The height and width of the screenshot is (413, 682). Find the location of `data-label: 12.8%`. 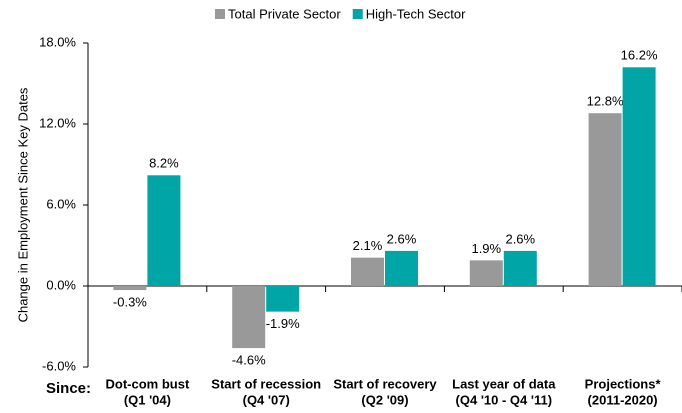

data-label: 12.8% is located at coordinates (605, 101).